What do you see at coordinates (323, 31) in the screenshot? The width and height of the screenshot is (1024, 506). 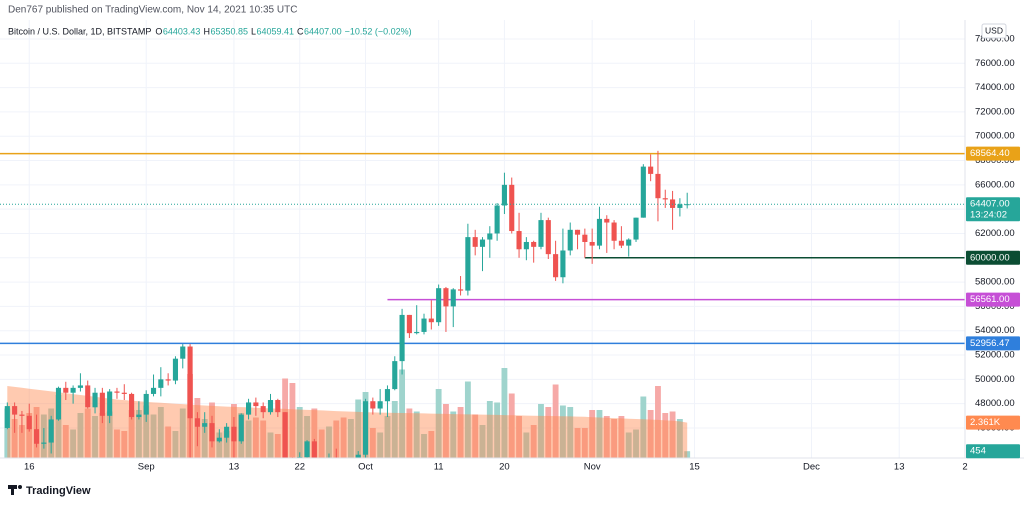 I see `legend-text: 64407.00` at bounding box center [323, 31].